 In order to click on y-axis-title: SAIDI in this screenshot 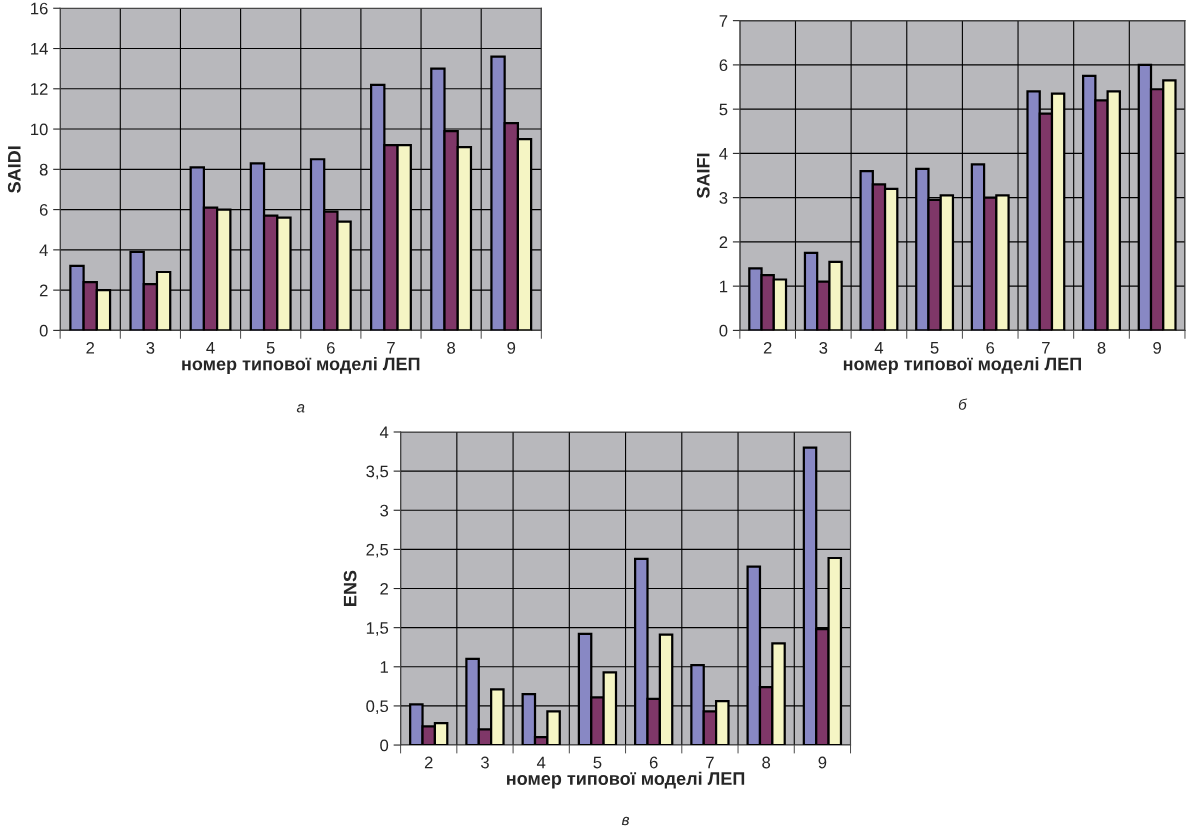, I will do `click(14, 169)`.